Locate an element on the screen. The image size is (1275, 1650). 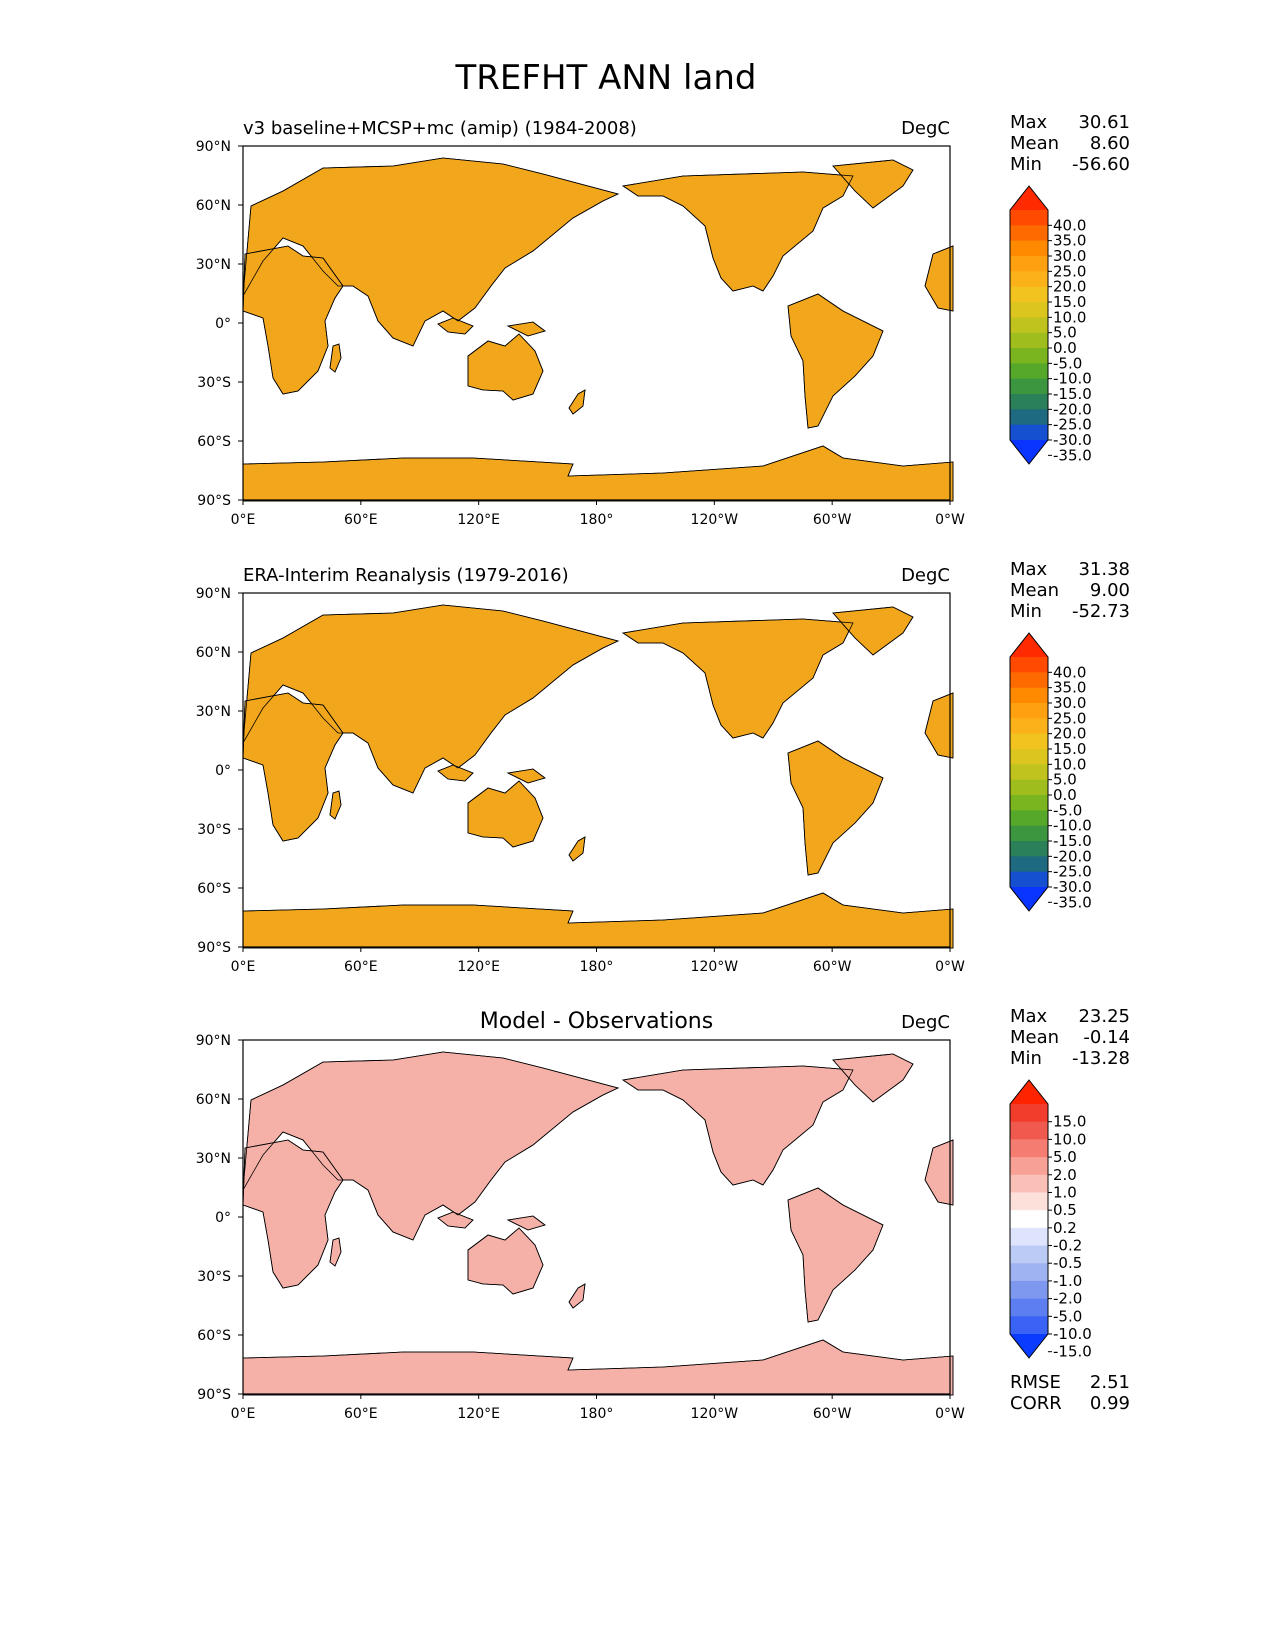
colorbar-tick-label: -15.0 is located at coordinates (1072, 1352).